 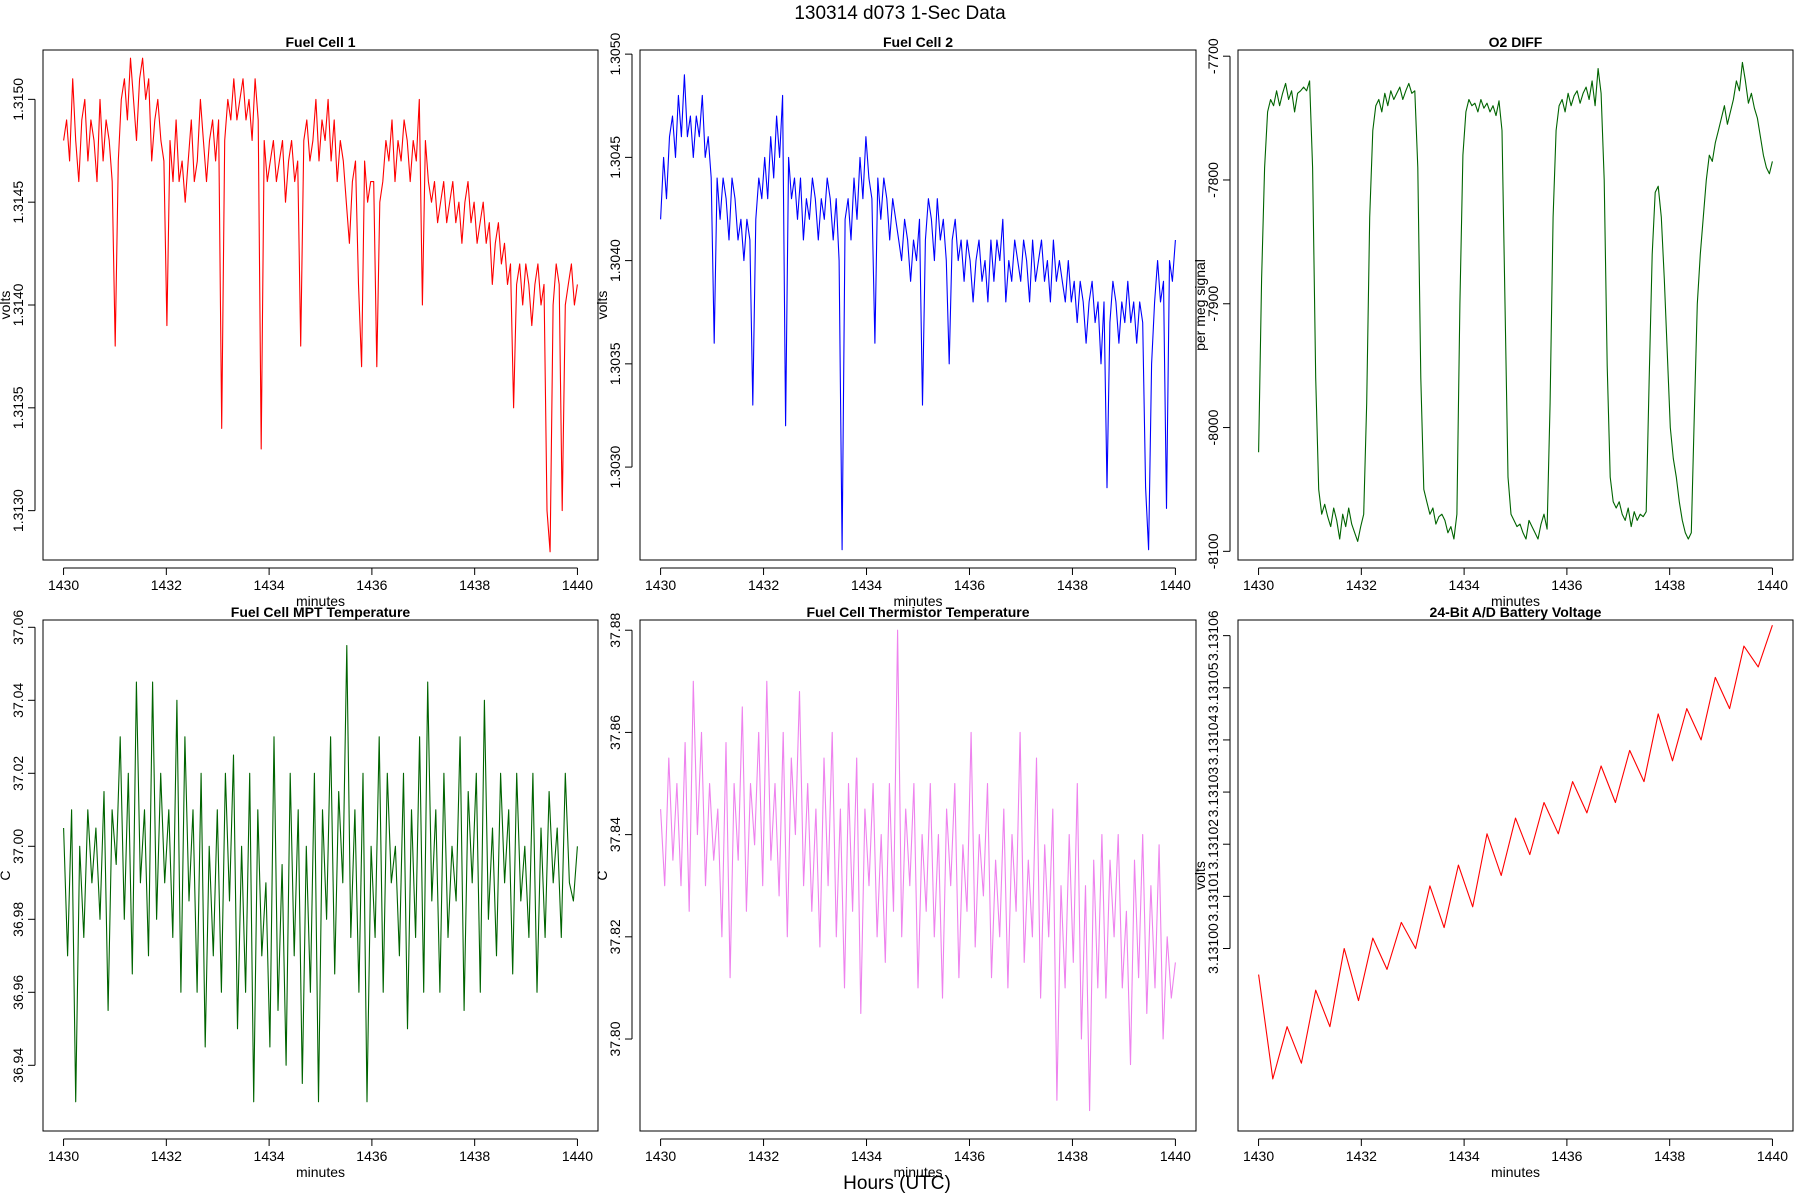 What do you see at coordinates (1516, 42) in the screenshot?
I see `panel-title: O2 DIFF` at bounding box center [1516, 42].